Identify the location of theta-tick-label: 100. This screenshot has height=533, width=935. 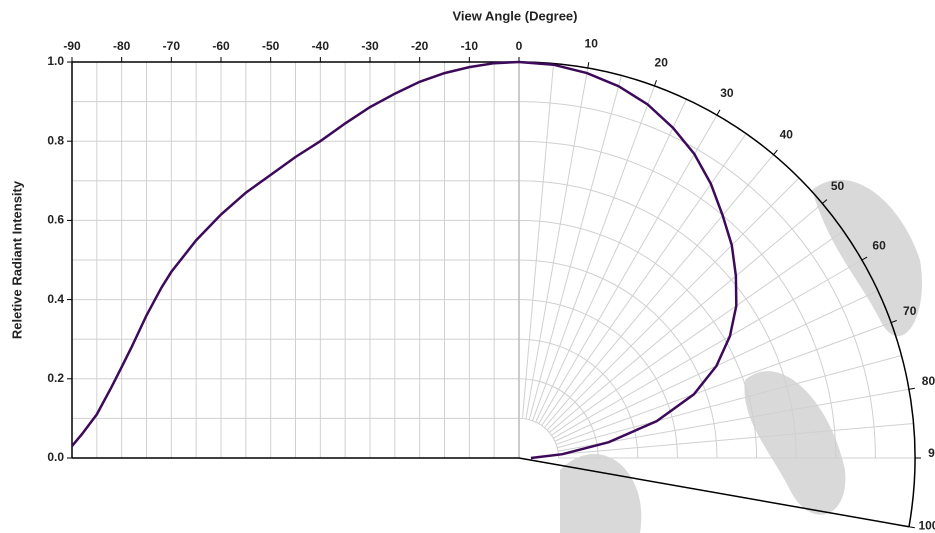
(926, 525).